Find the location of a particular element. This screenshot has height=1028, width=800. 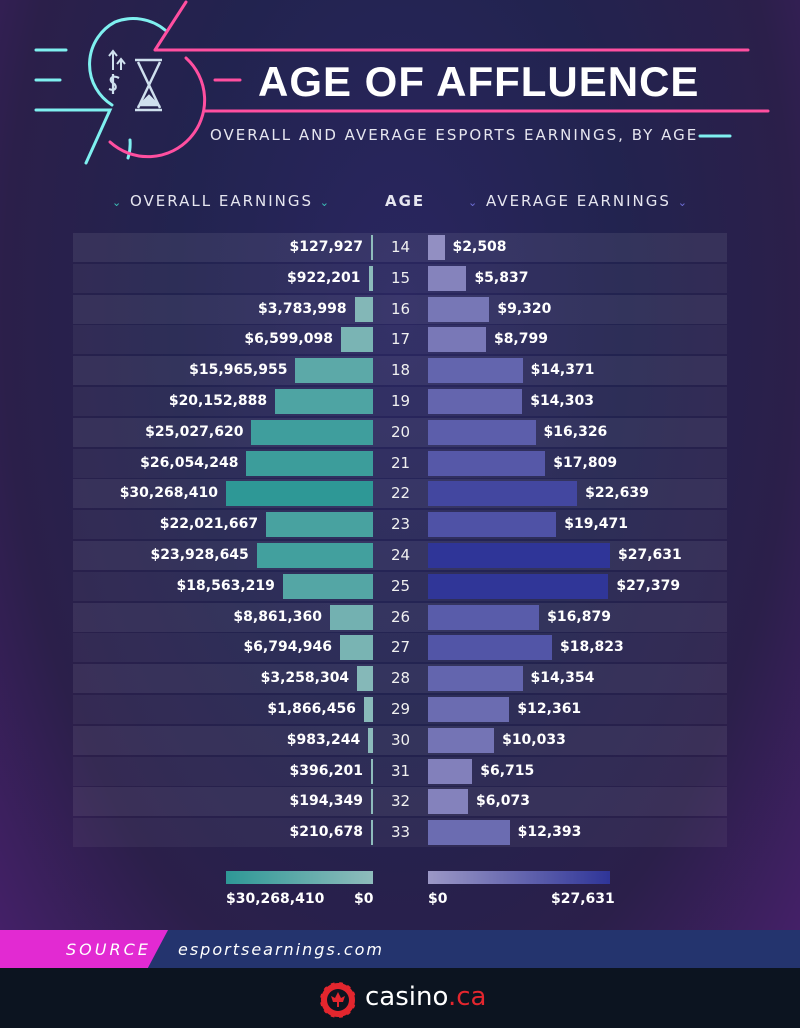

average-earnings-label: $27,631 is located at coordinates (650, 555).